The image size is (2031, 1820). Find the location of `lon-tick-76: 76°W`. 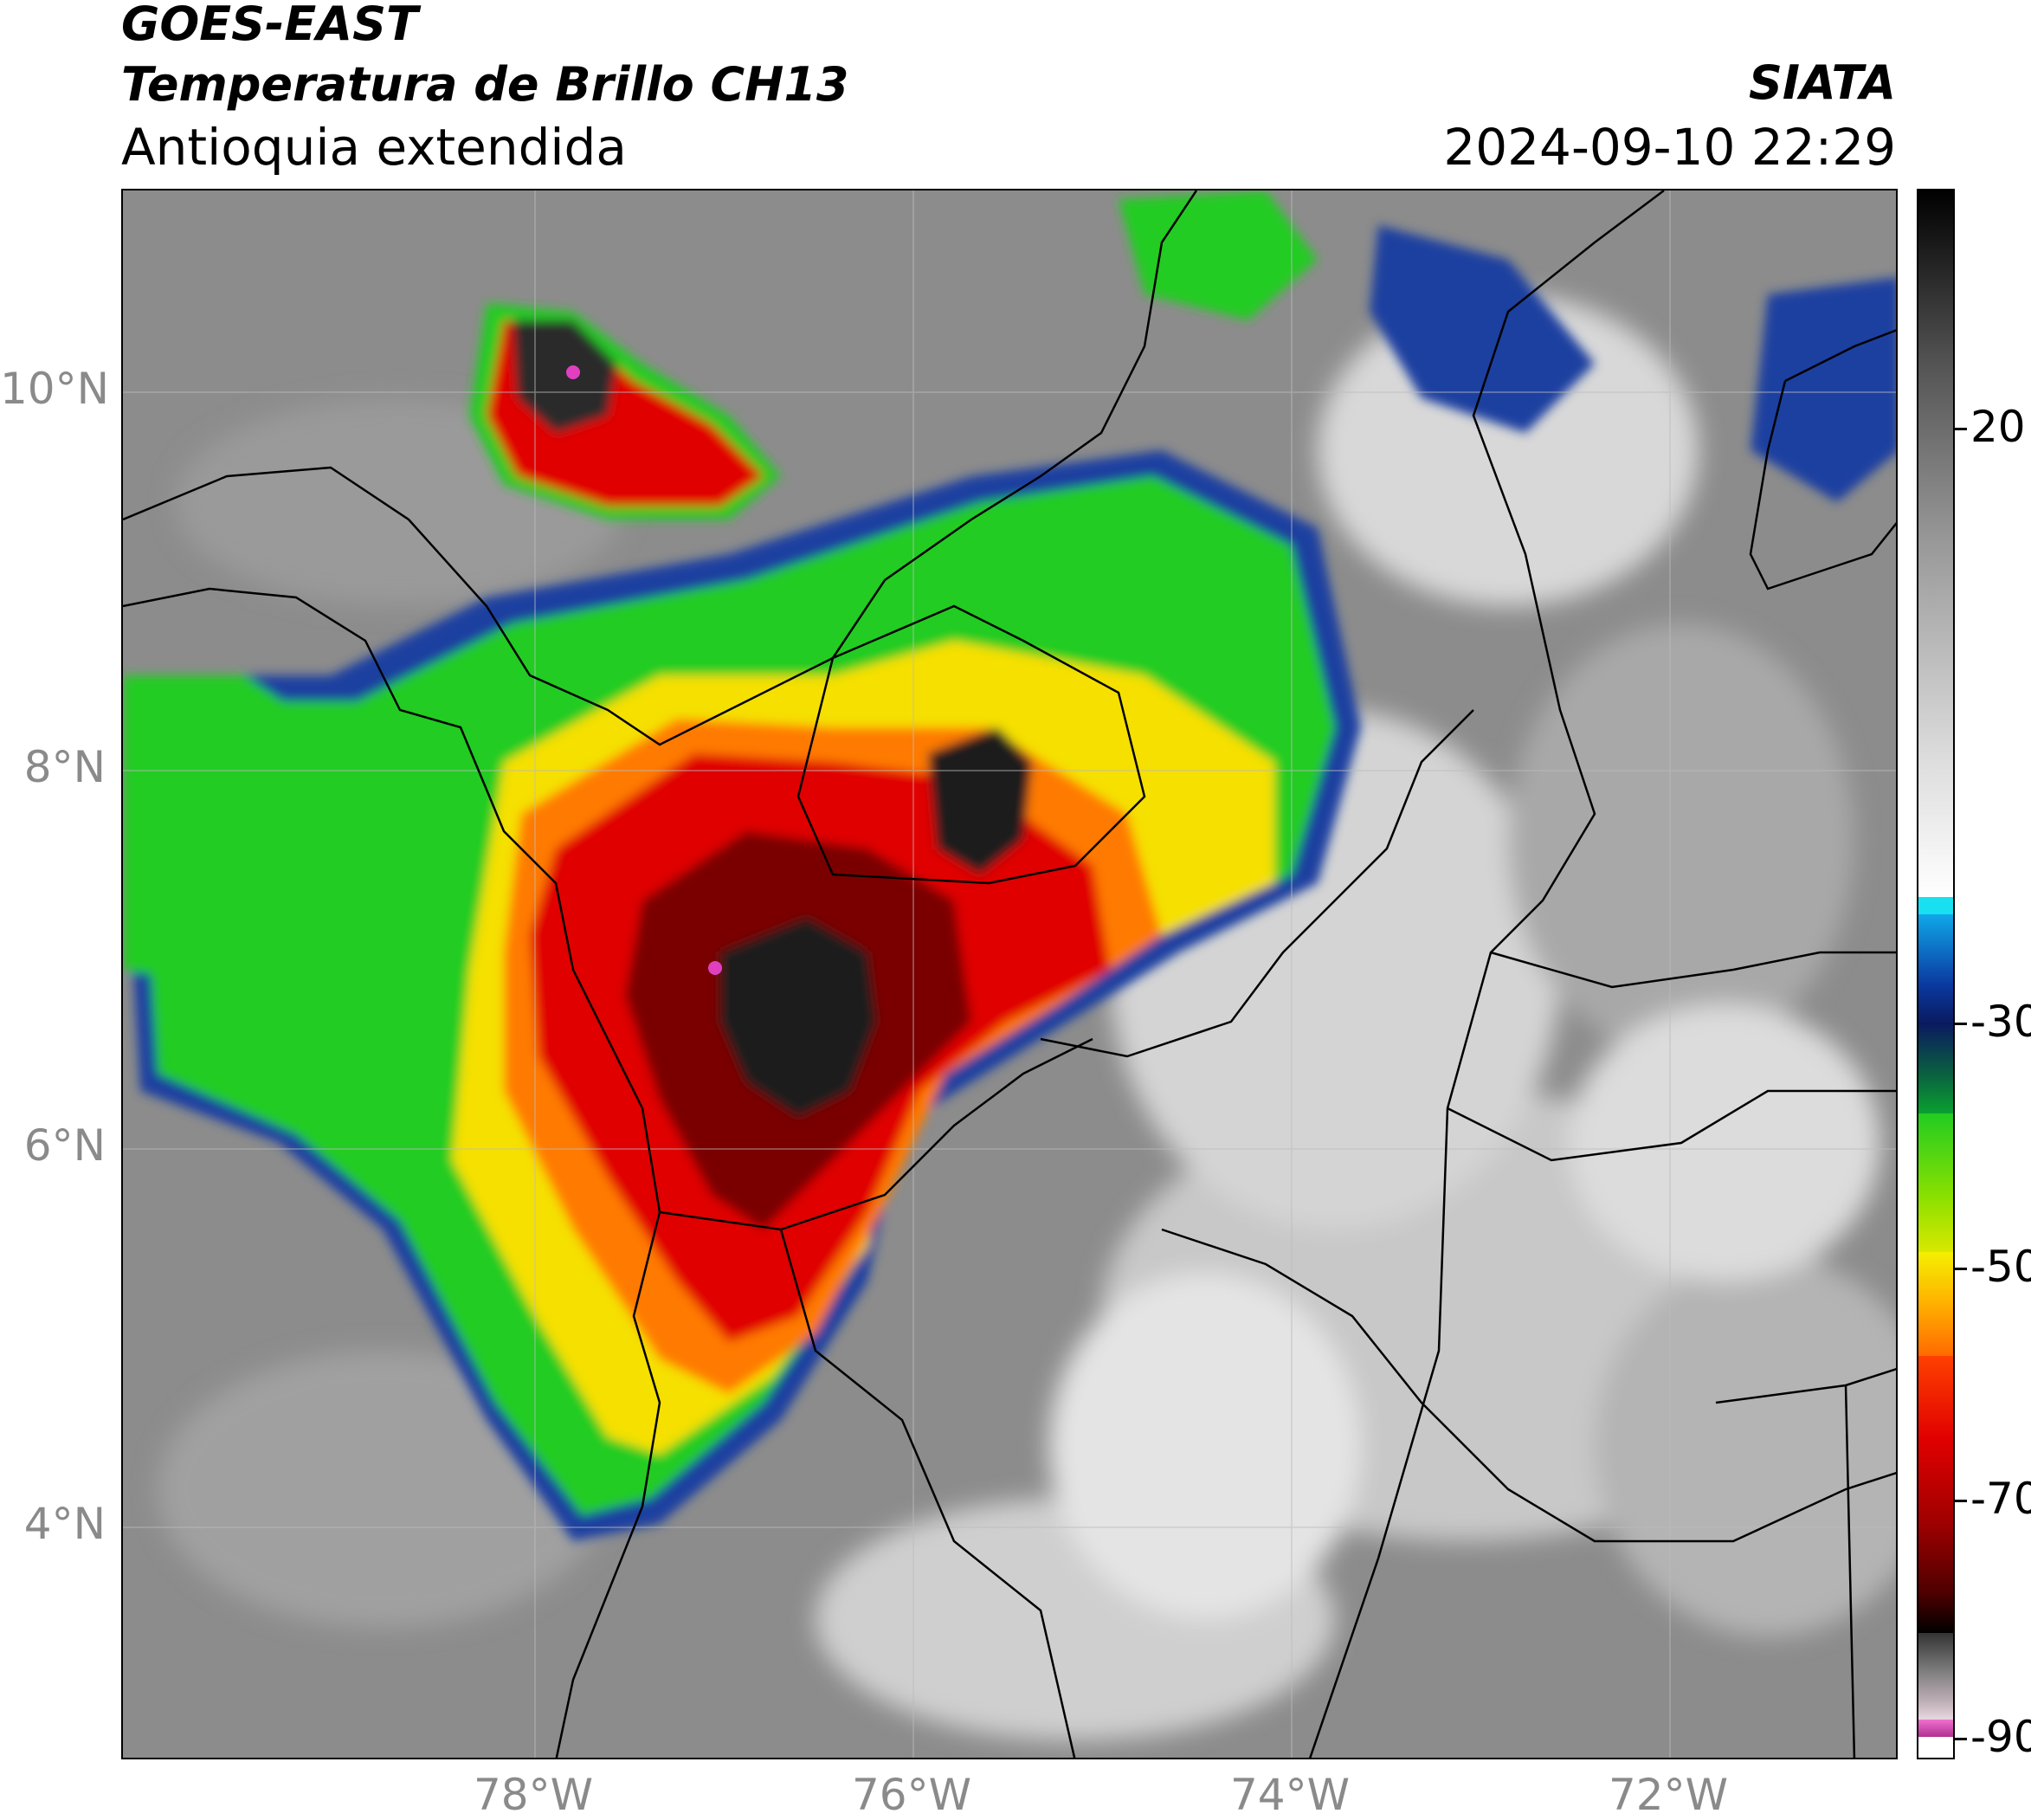

lon-tick-76: 76°W is located at coordinates (911, 1795).